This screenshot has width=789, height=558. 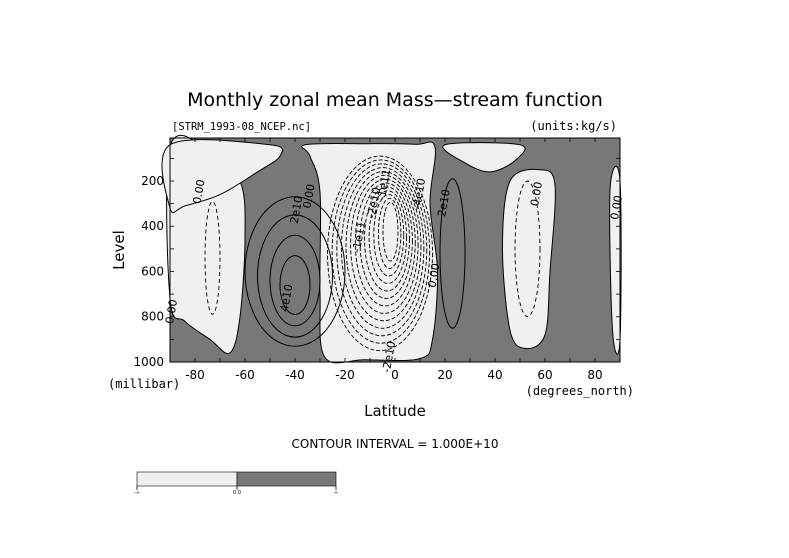 What do you see at coordinates (444, 203) in the screenshot?
I see `contour-label-11: 2e10` at bounding box center [444, 203].